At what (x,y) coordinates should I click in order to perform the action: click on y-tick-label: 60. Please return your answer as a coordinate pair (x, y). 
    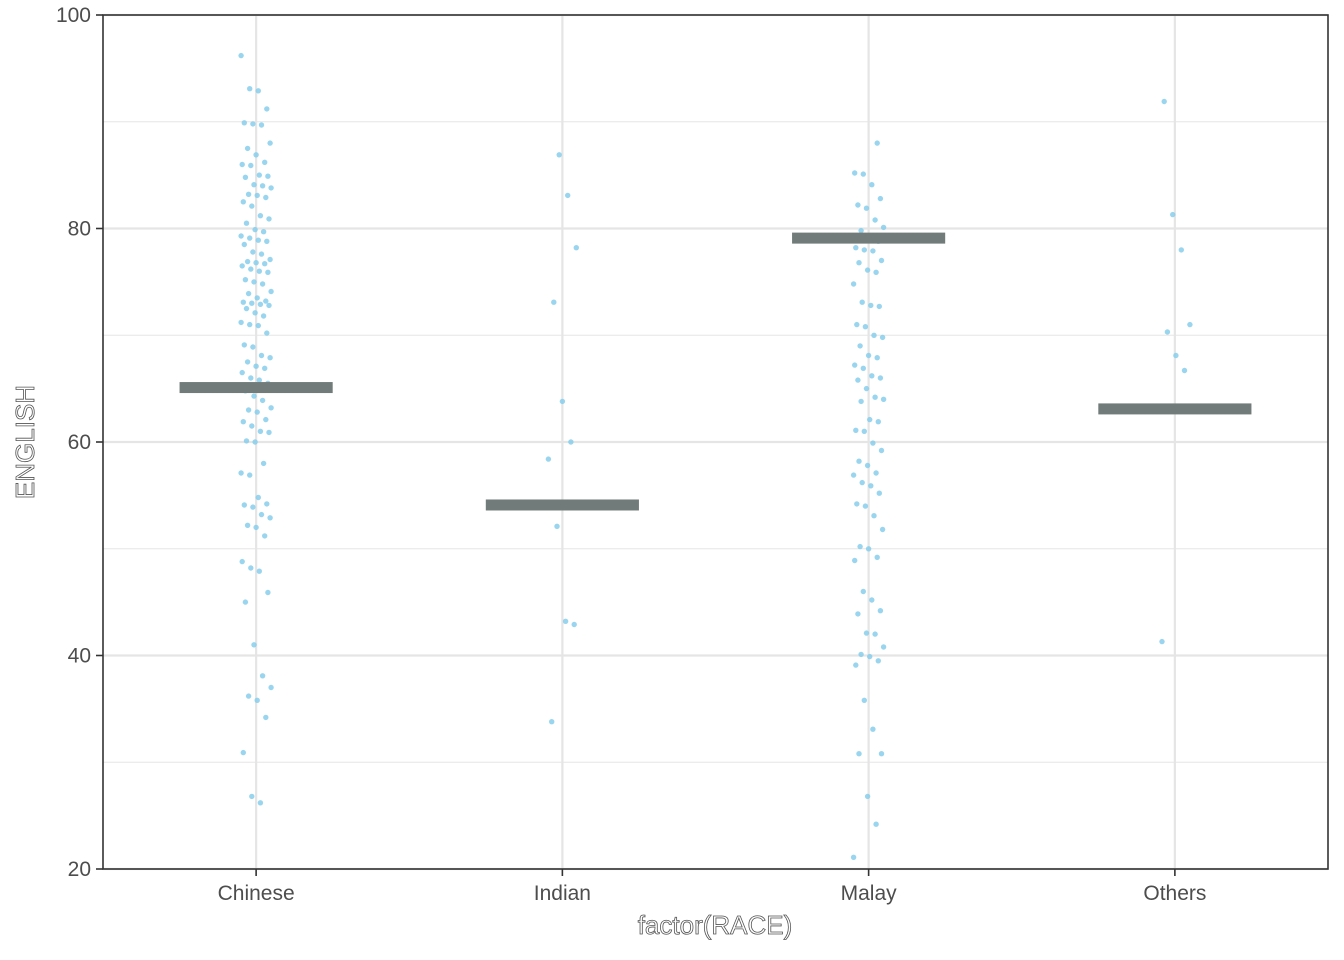
    Looking at the image, I should click on (79, 442).